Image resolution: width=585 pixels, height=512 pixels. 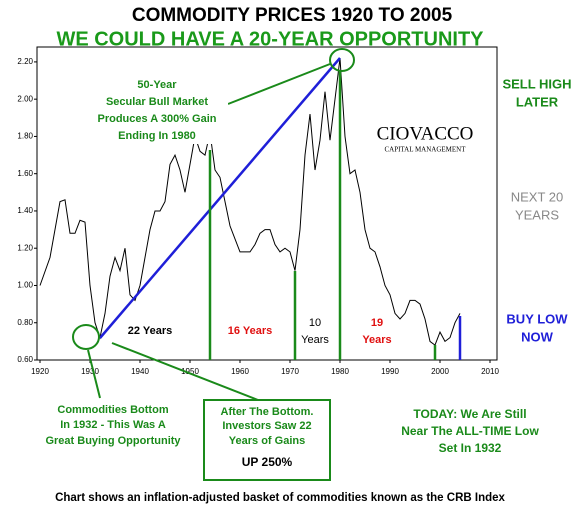 I want to click on annotation: Produces A 300% Gain, so click(x=156, y=119).